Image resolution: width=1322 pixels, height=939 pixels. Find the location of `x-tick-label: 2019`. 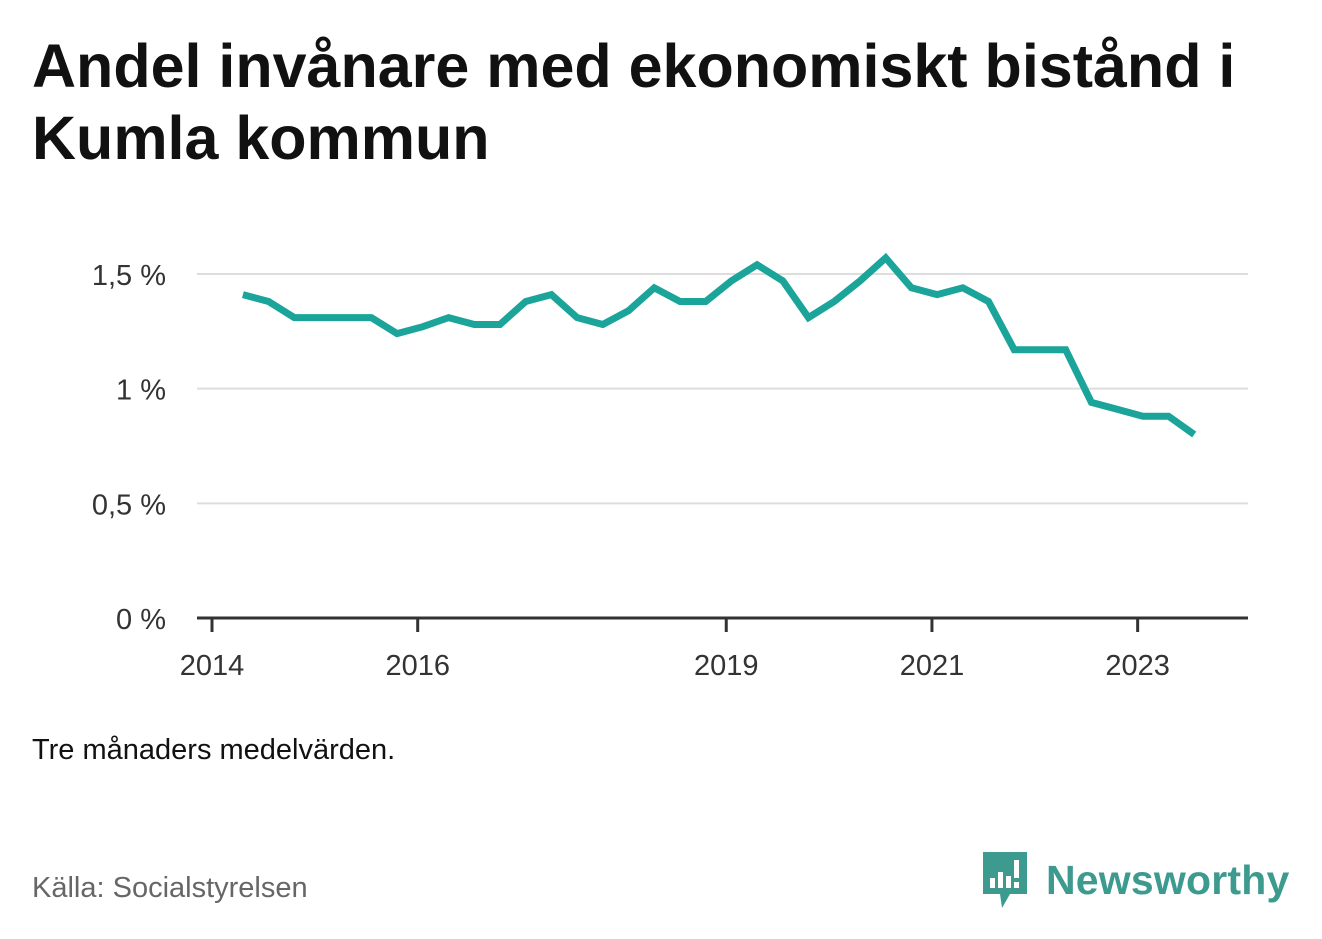

x-tick-label: 2019 is located at coordinates (726, 666).